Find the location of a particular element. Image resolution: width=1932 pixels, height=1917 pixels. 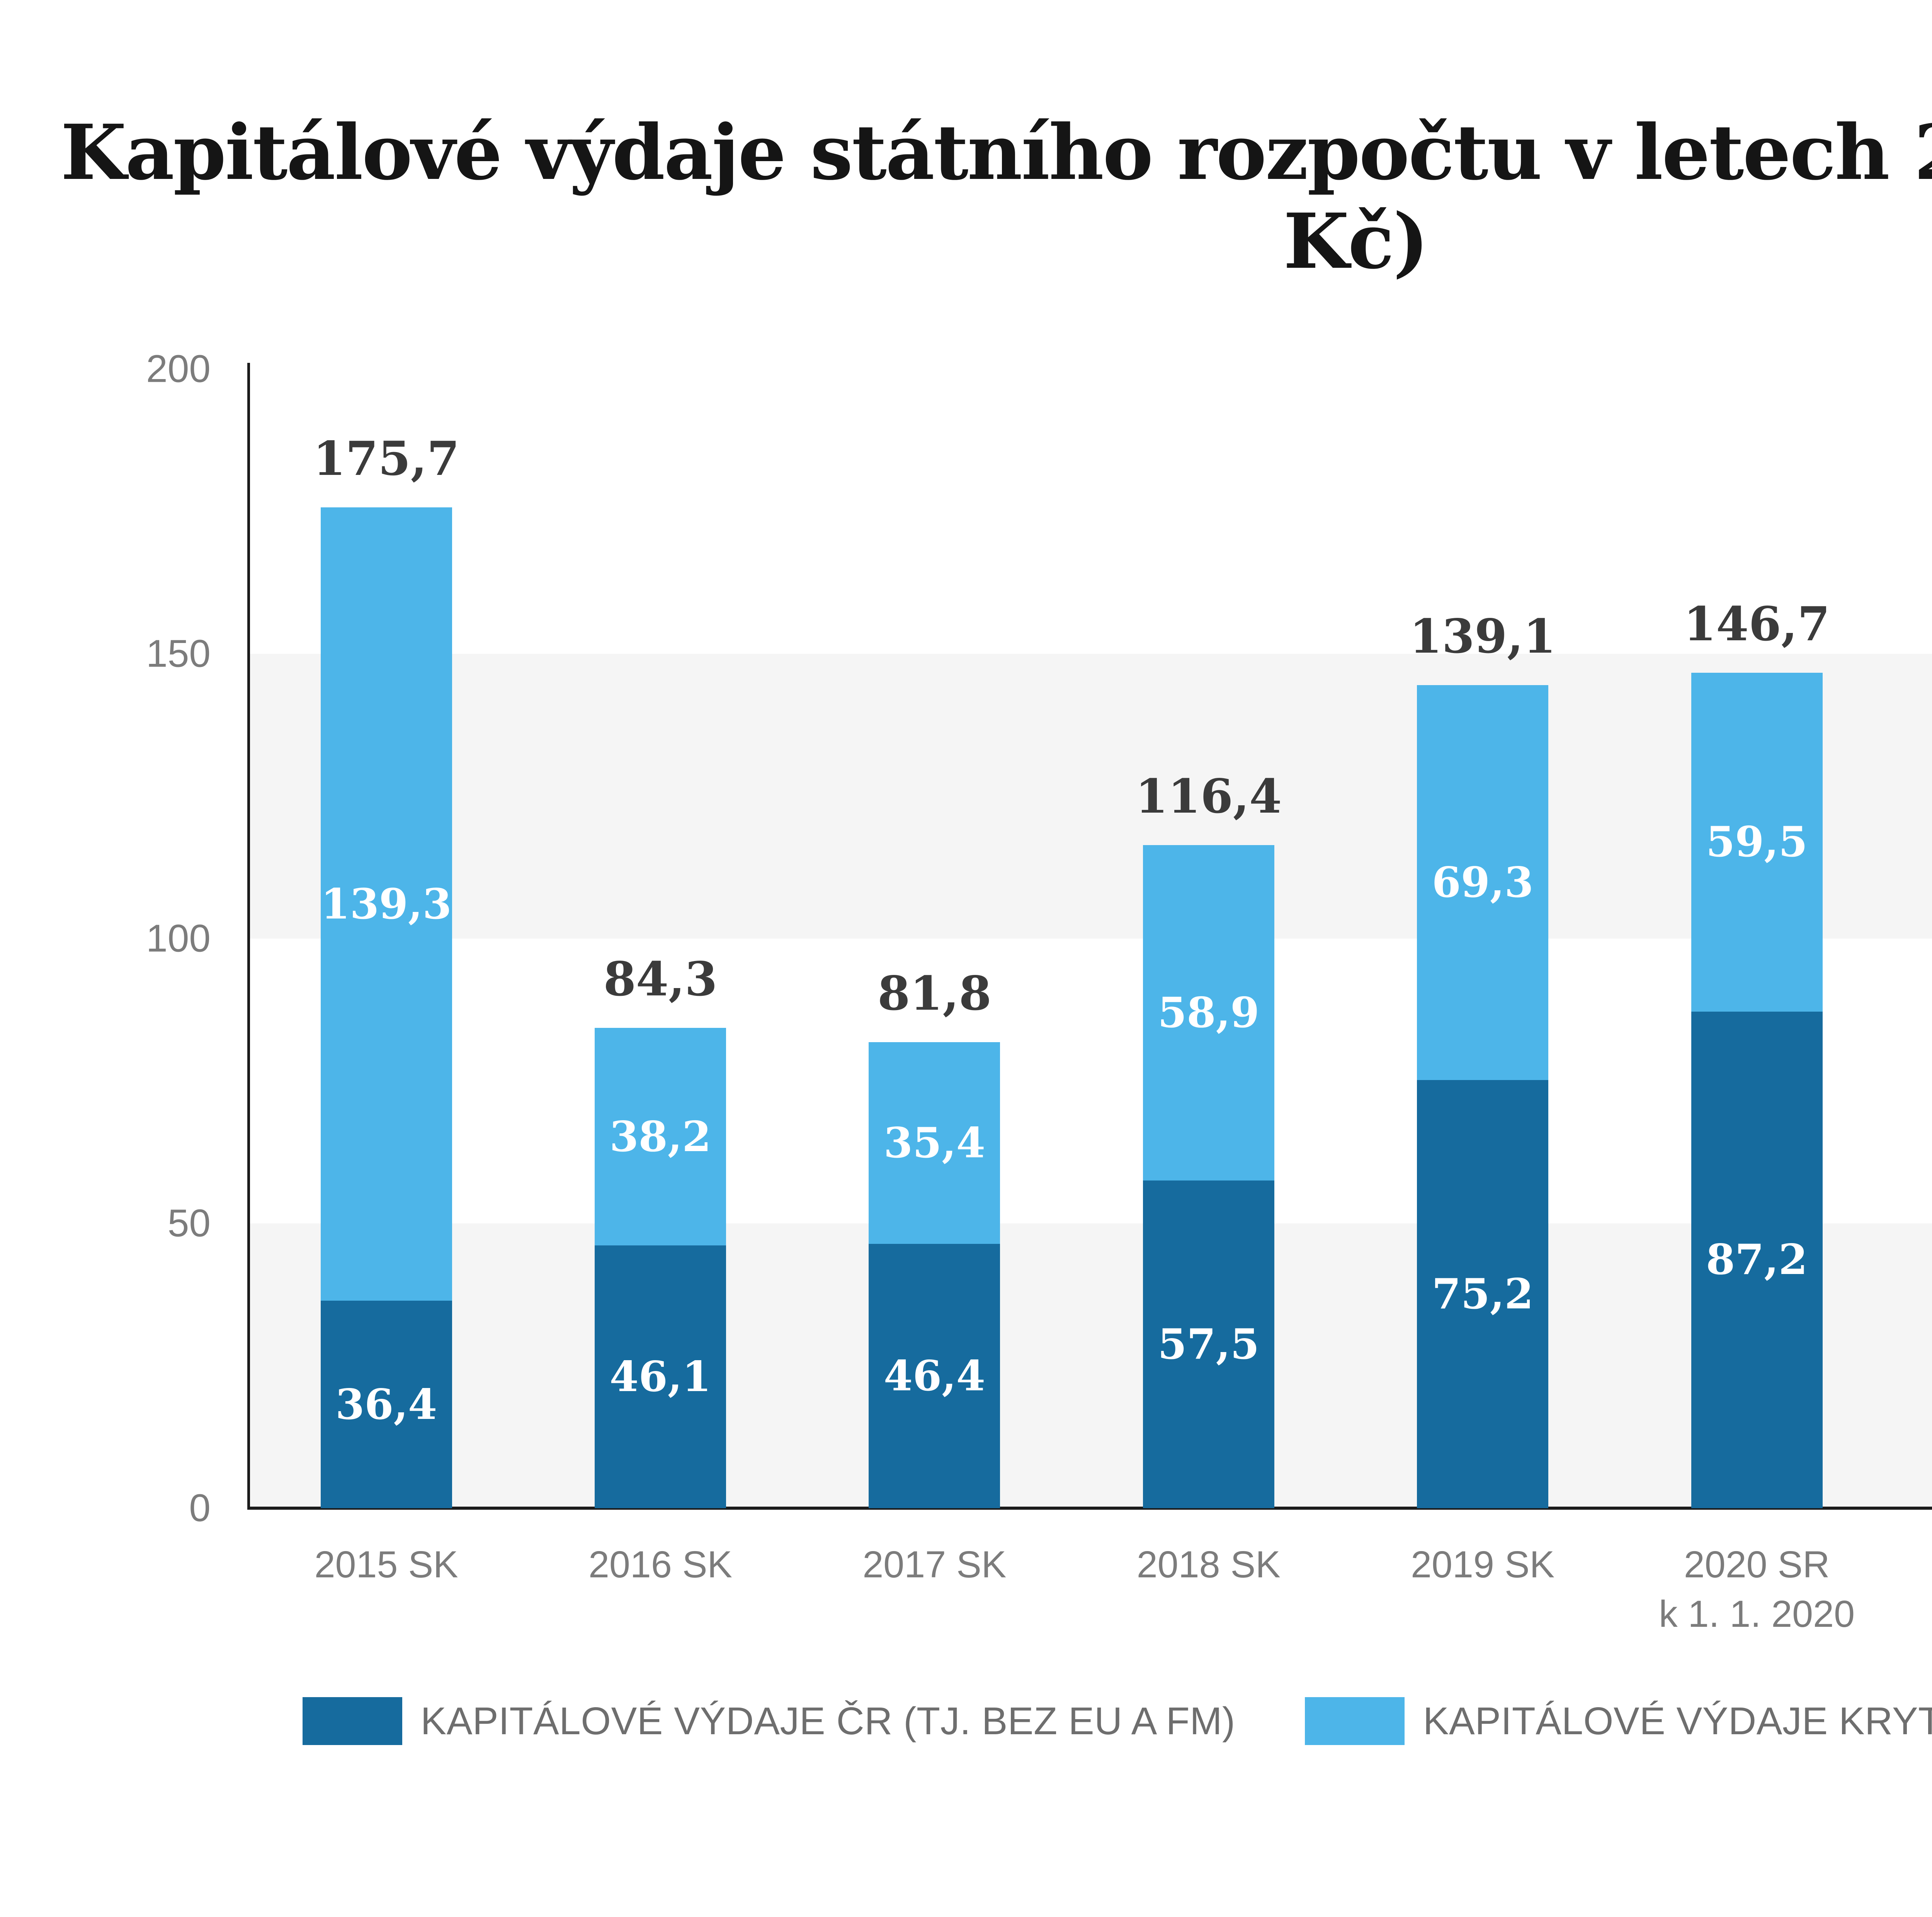

bar-stack: 35,4 46,4 is located at coordinates (935, 1275).